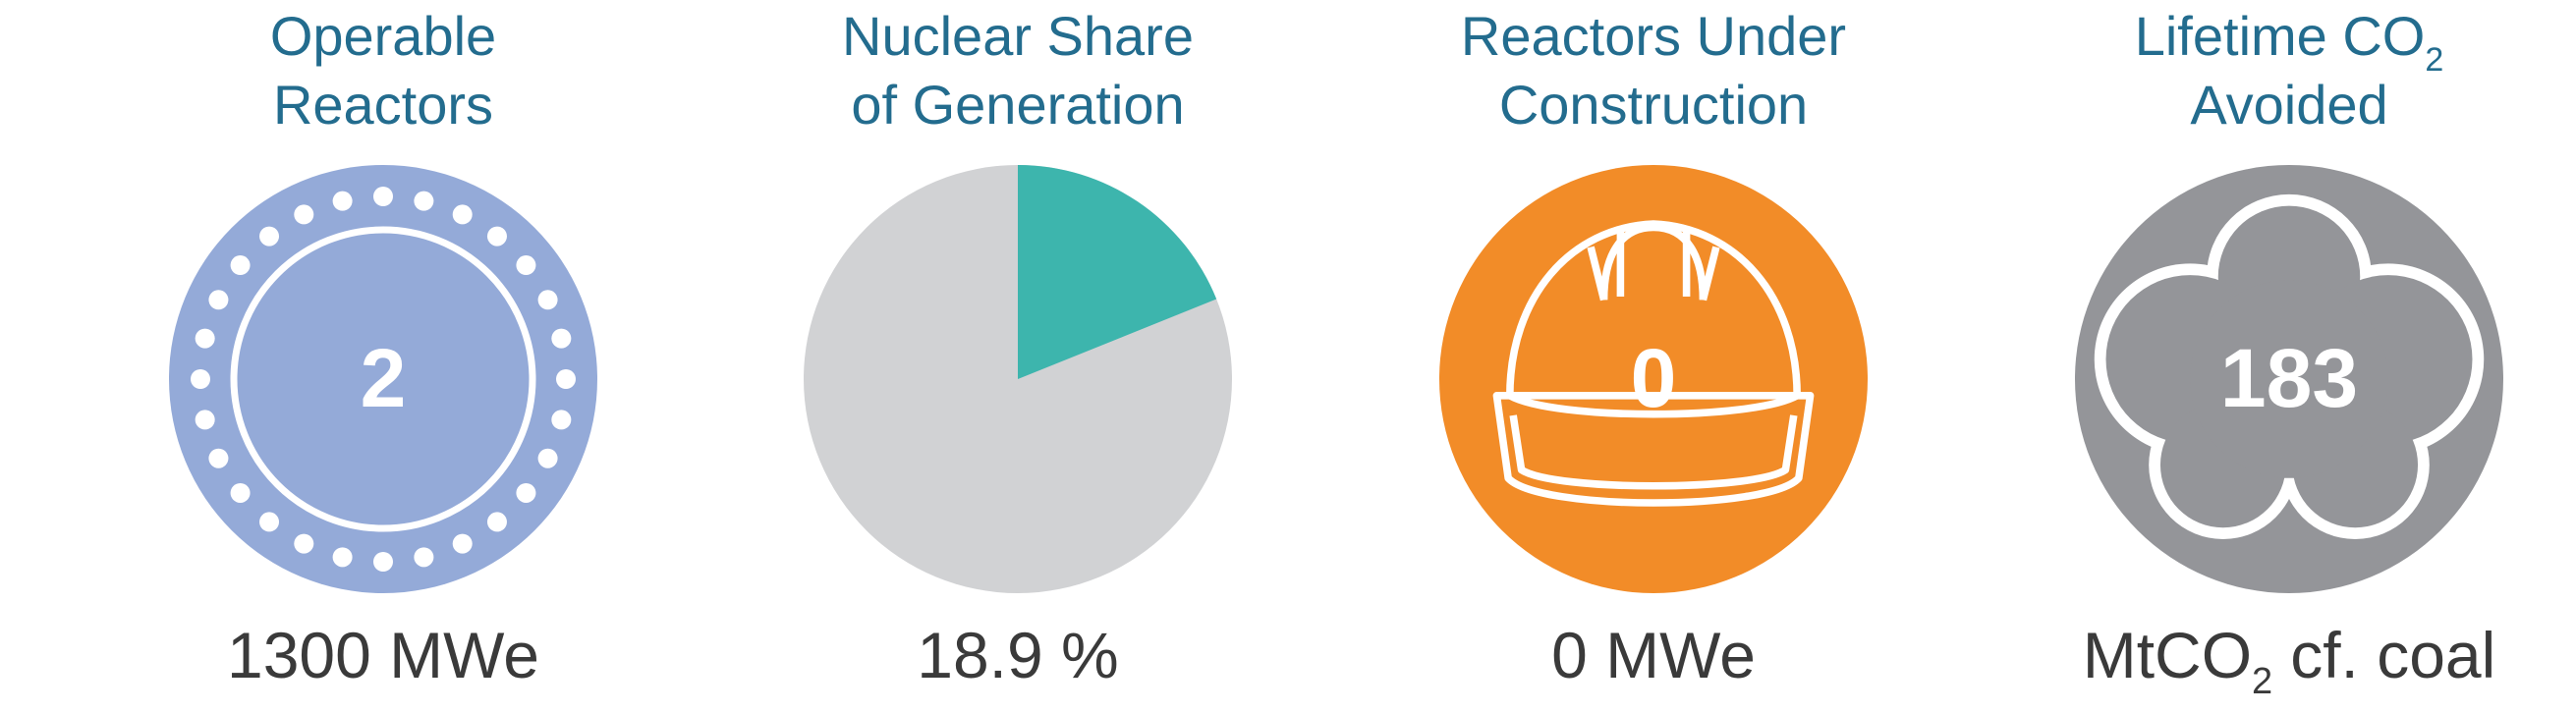 This screenshot has width=2576, height=713. I want to click on value-number: 0, so click(1654, 378).